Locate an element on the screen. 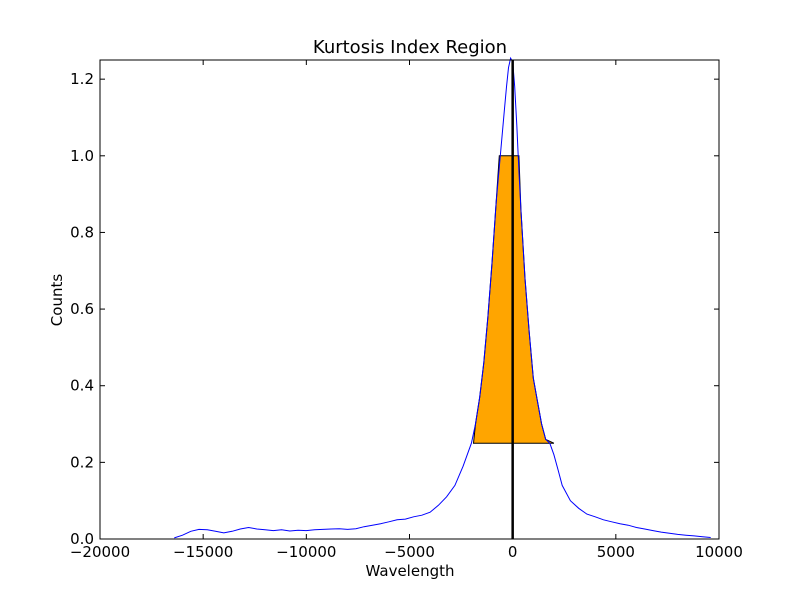 The image size is (800, 600). y-tick-label: 1.0 is located at coordinates (82, 156).